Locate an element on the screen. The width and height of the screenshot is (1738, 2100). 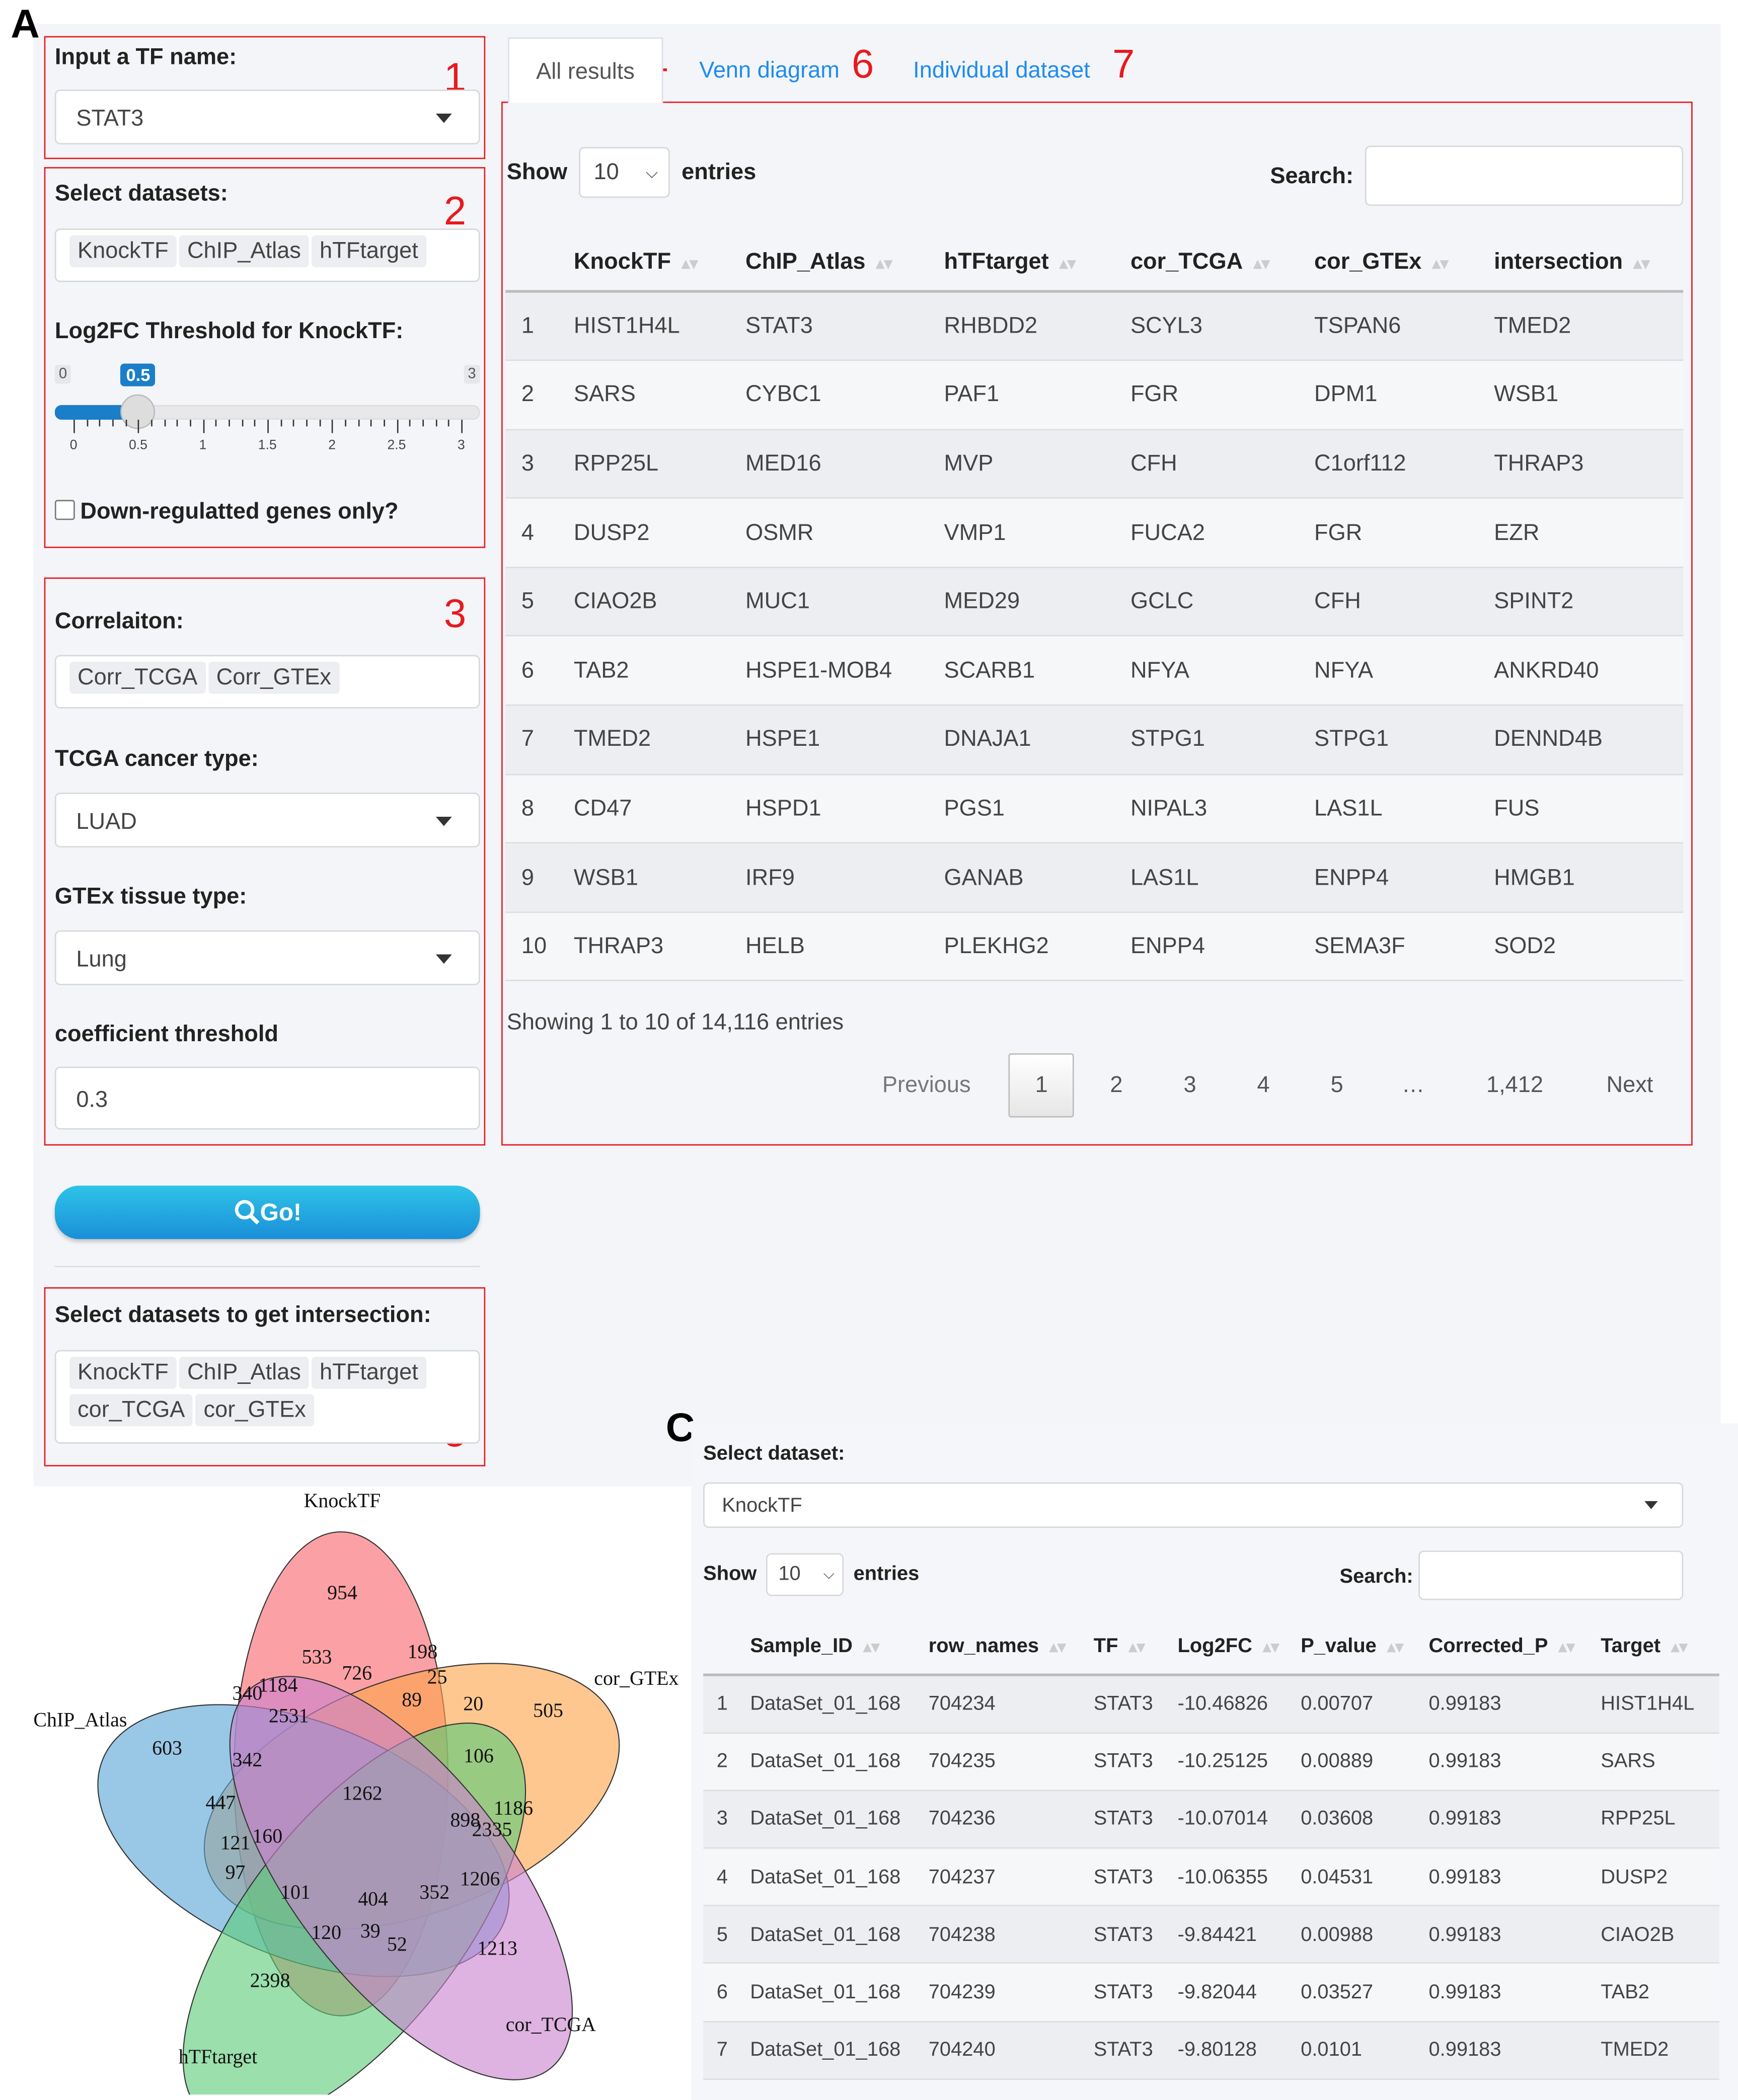
tab-venn-diagram: Venn diagram is located at coordinates (769, 70).